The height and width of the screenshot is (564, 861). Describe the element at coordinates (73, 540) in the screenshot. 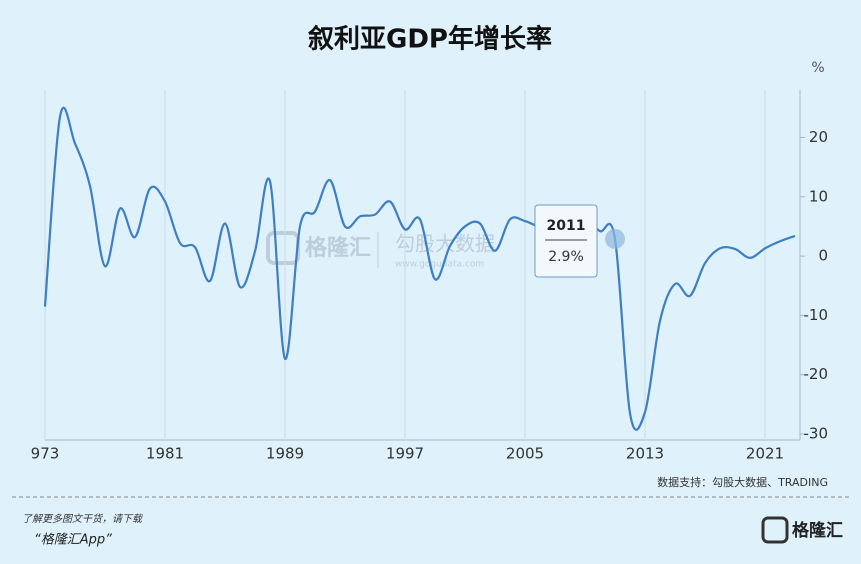

I see `footer-line2: “格隆汇App”` at that location.